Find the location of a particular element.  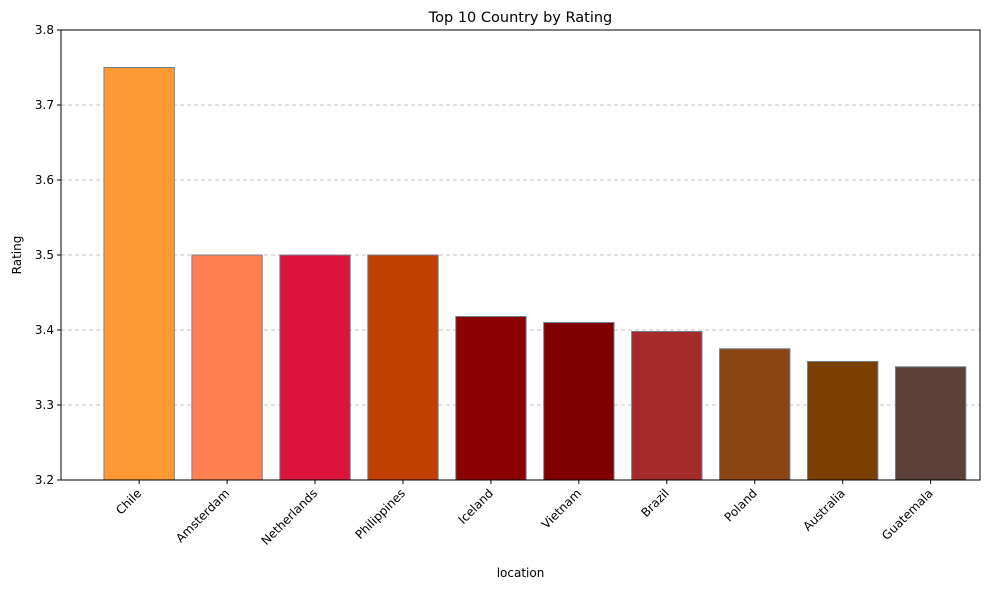

chart-title: Top 10 Country by Rating is located at coordinates (520, 18).